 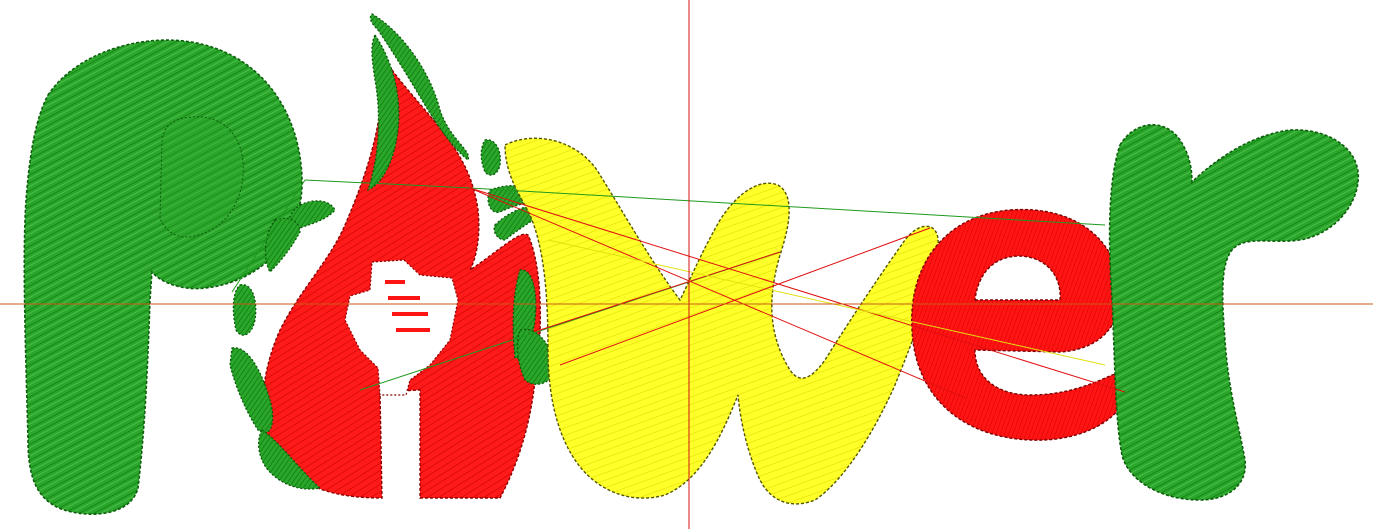 I want to click on flame-tip-top, so click(x=419, y=87).